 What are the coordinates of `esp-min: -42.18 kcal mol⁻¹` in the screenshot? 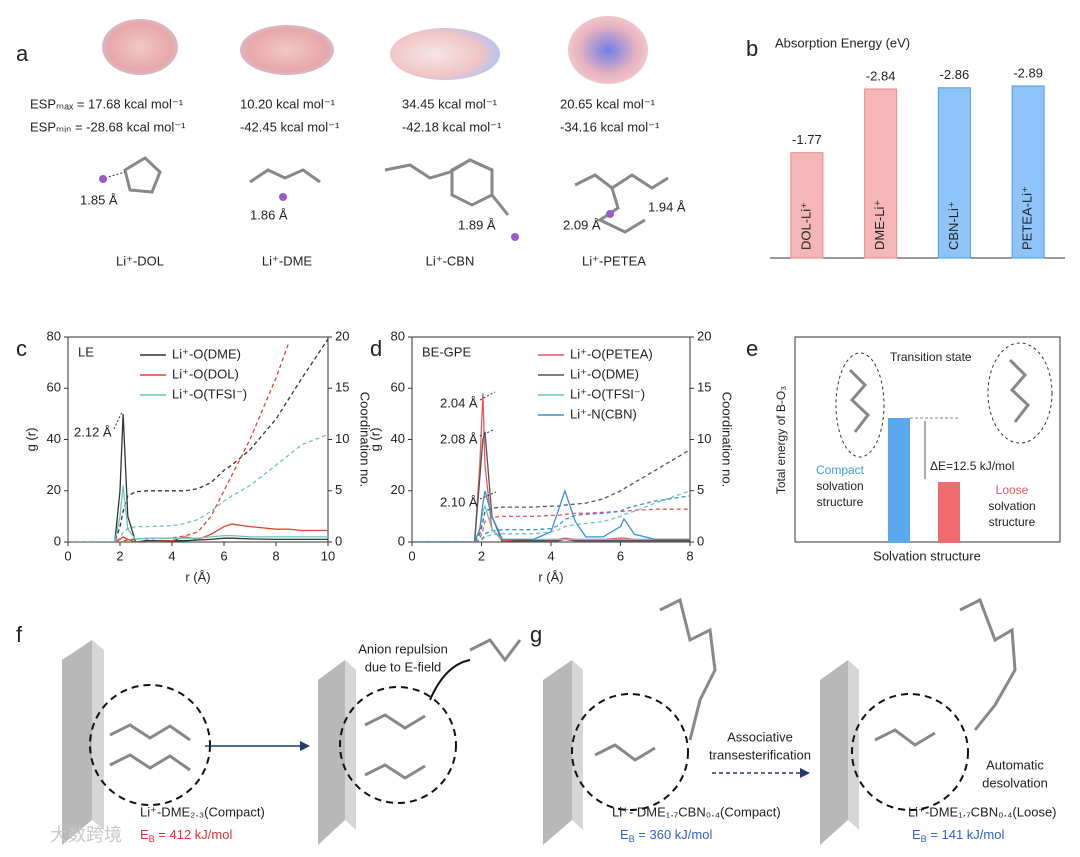 It's located at (452, 126).